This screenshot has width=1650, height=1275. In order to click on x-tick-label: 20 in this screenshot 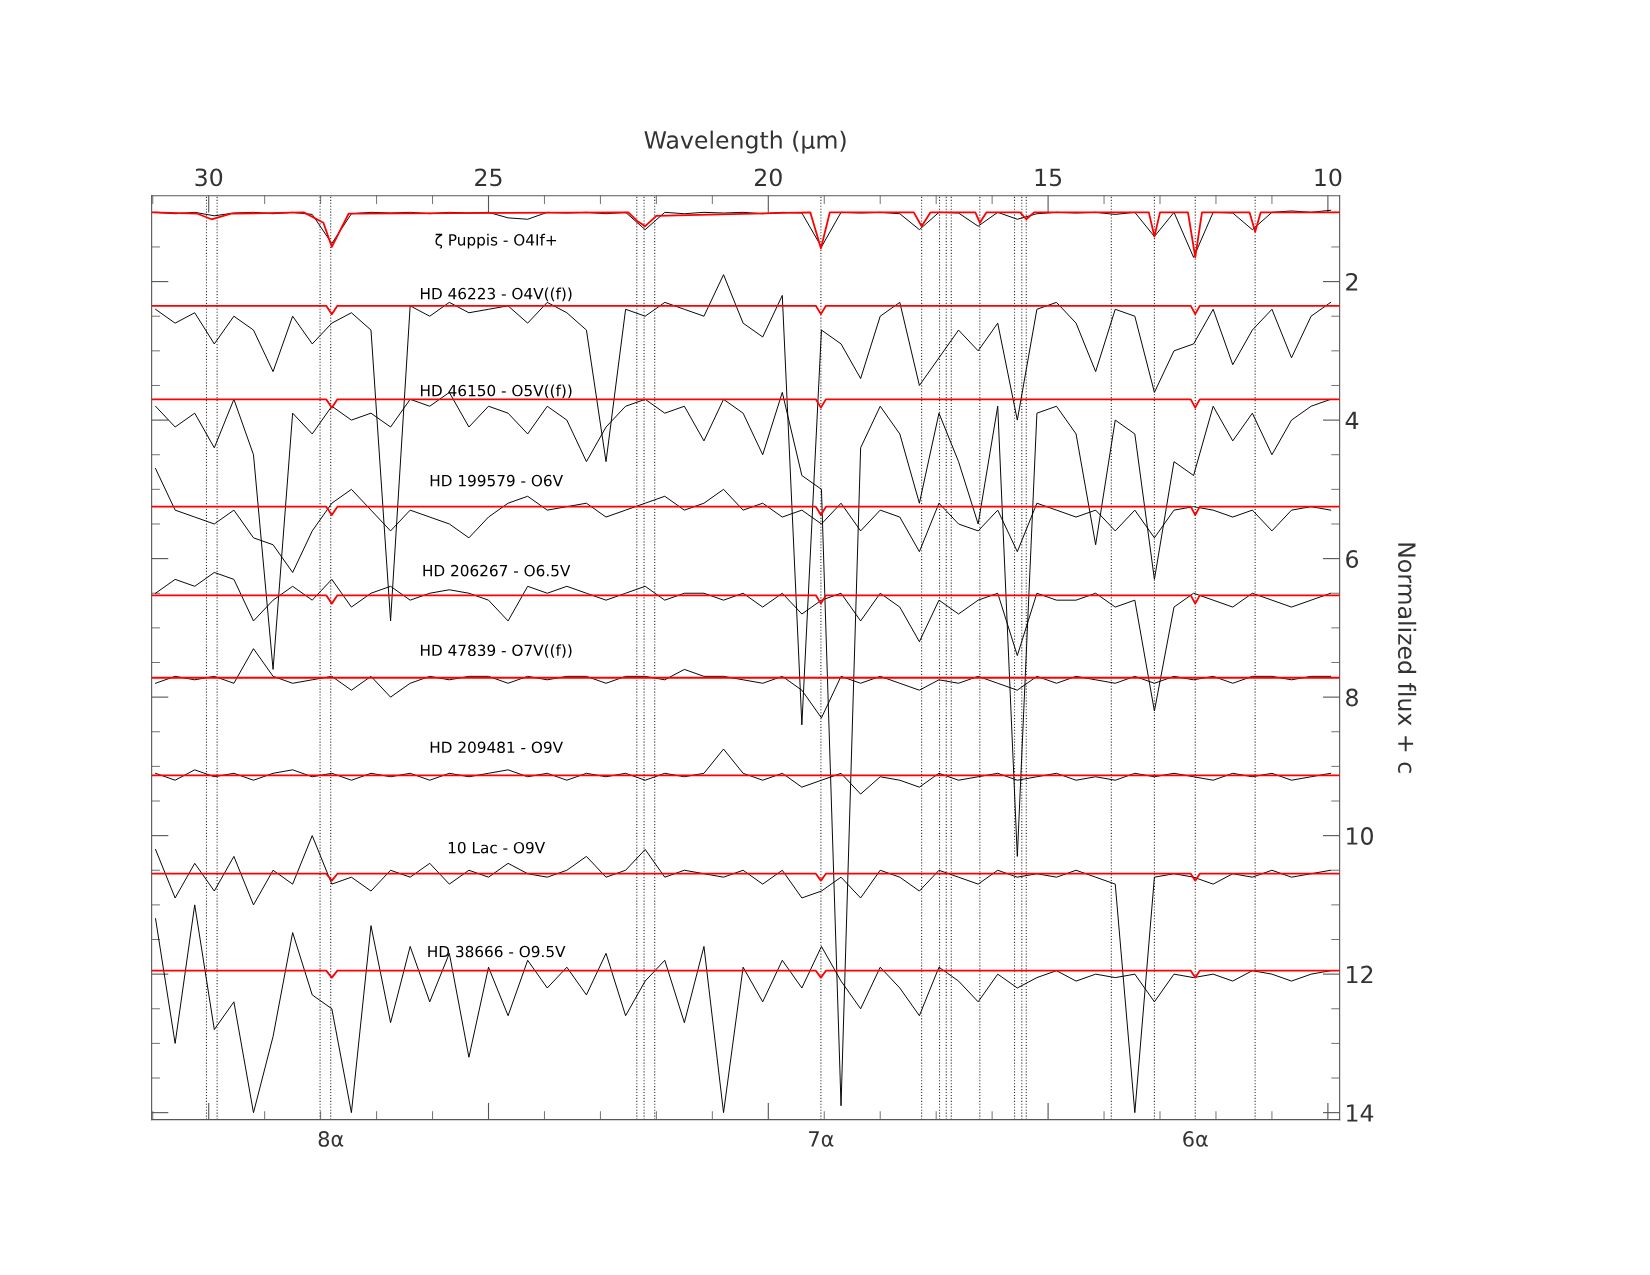, I will do `click(768, 177)`.